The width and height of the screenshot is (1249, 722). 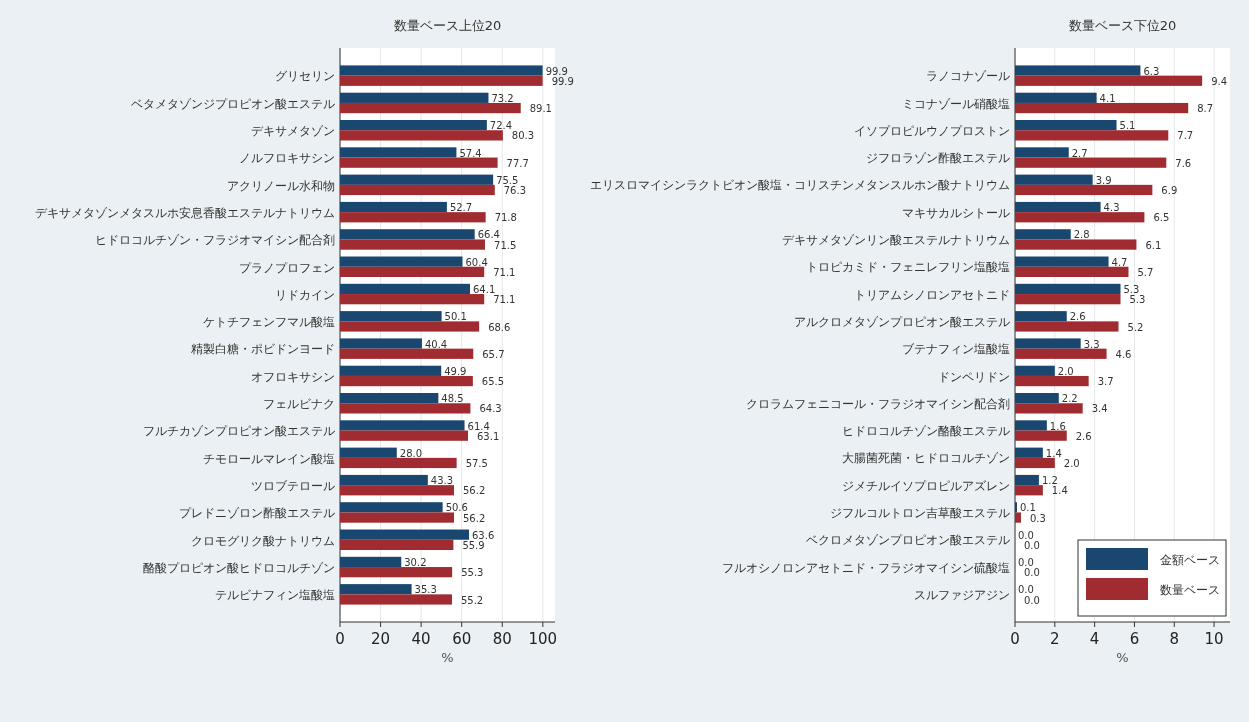 What do you see at coordinates (478, 426) in the screenshot?
I see `data-label: 61.4` at bounding box center [478, 426].